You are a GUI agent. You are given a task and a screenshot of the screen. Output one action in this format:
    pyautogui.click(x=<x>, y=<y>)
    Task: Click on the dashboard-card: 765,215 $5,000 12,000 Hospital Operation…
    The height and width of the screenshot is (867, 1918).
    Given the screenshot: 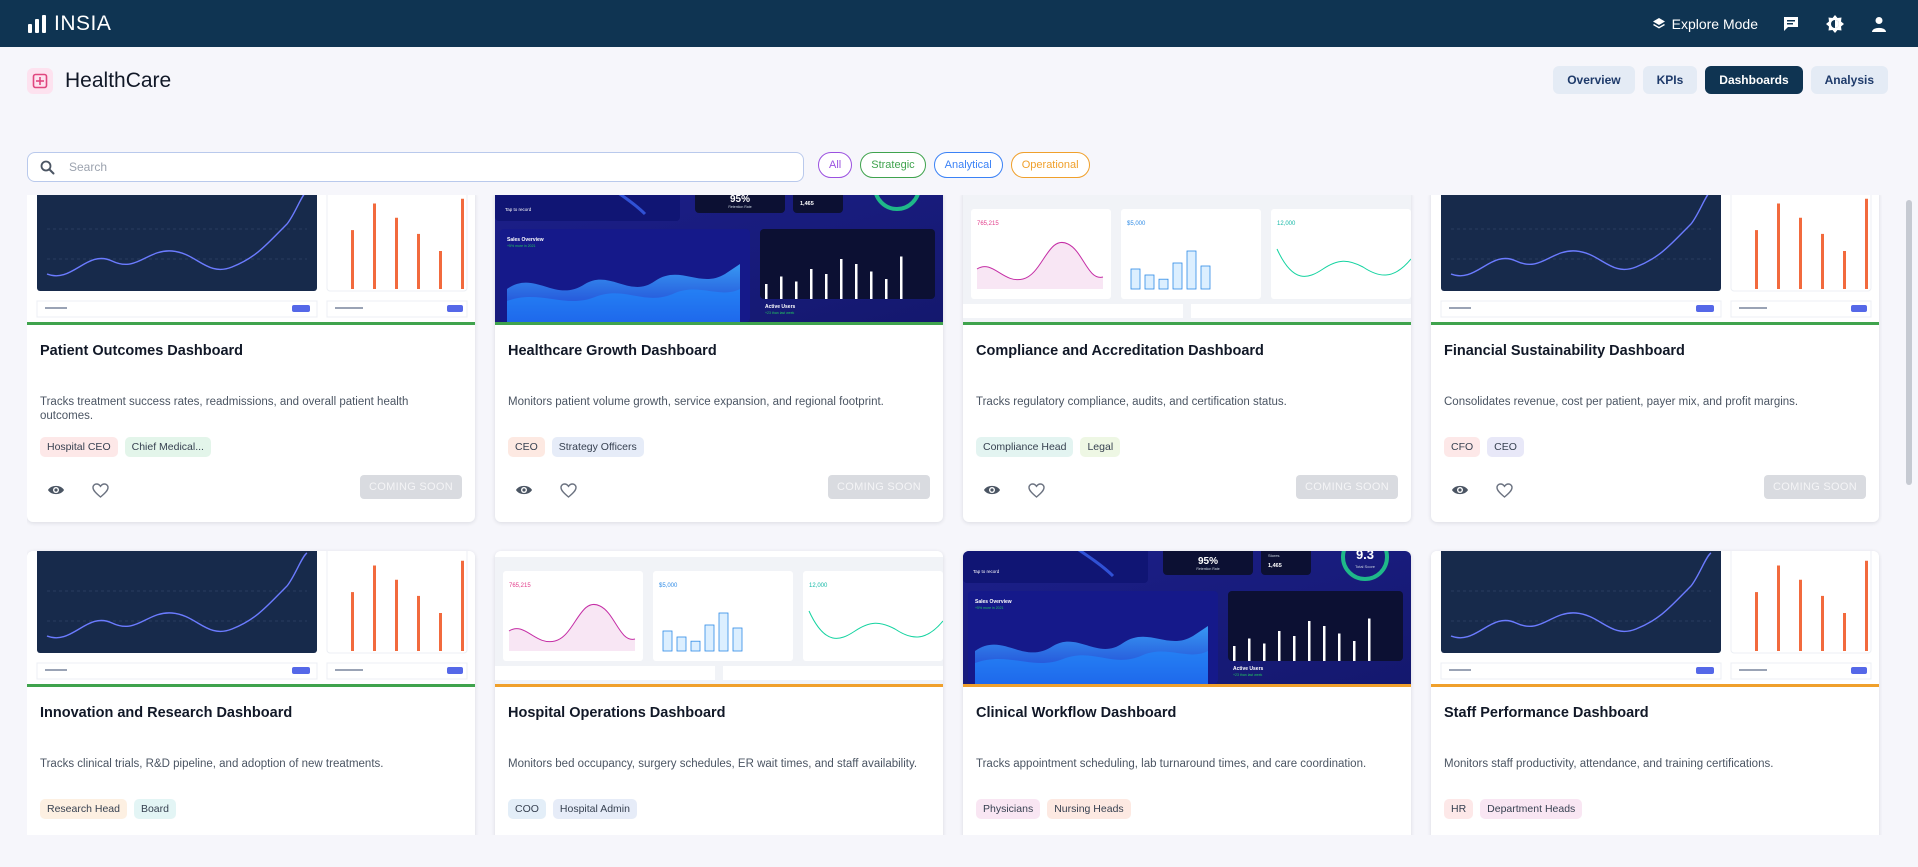 What is the action you would take?
    pyautogui.click(x=719, y=693)
    